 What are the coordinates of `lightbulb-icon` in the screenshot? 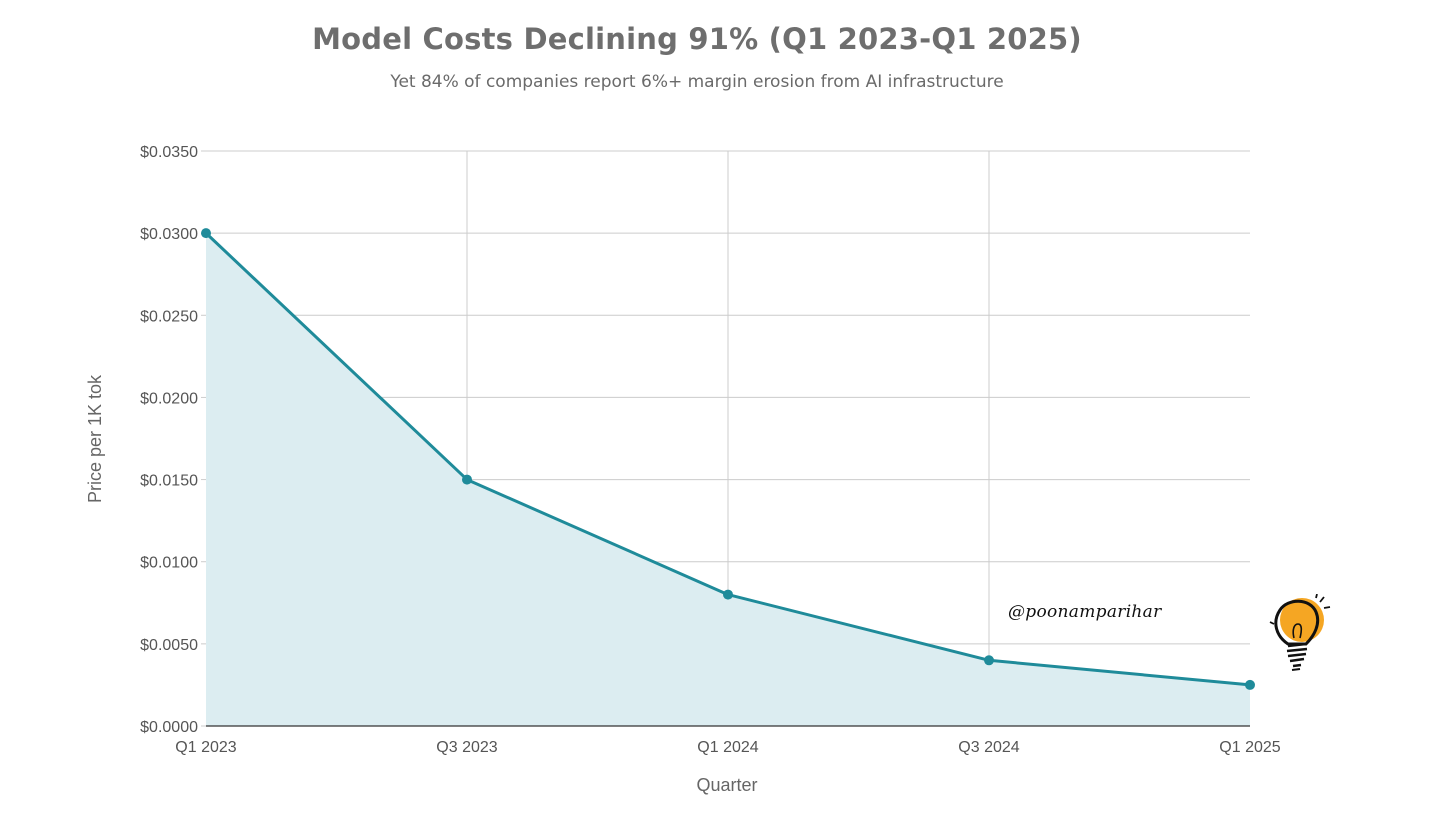 It's located at (1300, 632).